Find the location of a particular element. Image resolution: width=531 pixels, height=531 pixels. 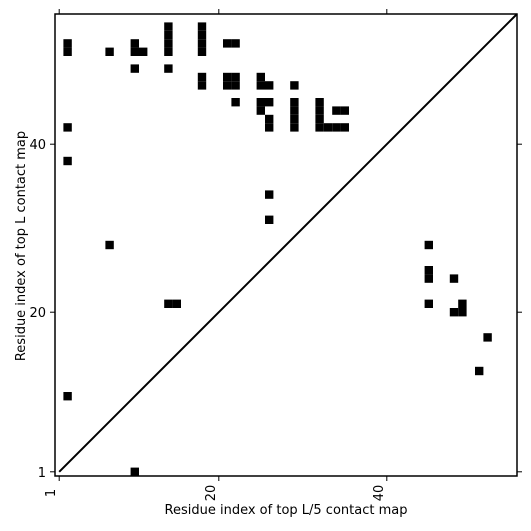

y-tick-label: 40 is located at coordinates (37, 145).